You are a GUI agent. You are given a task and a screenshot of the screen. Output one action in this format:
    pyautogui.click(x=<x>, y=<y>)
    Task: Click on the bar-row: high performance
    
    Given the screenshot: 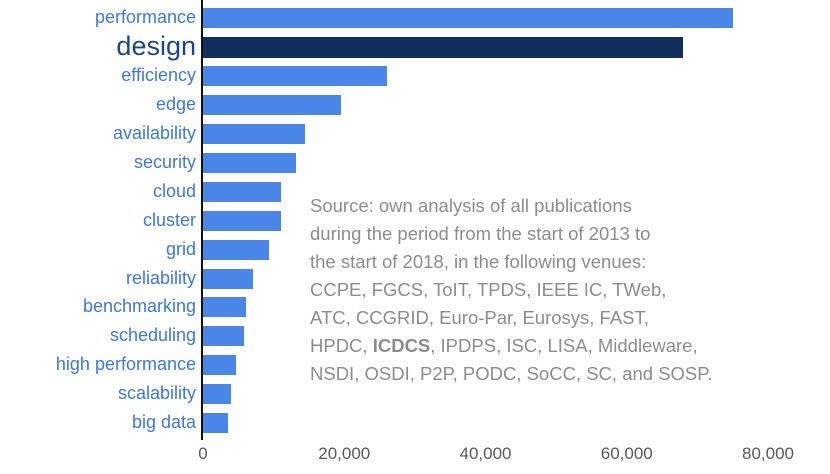 What is the action you would take?
    pyautogui.click(x=415, y=365)
    